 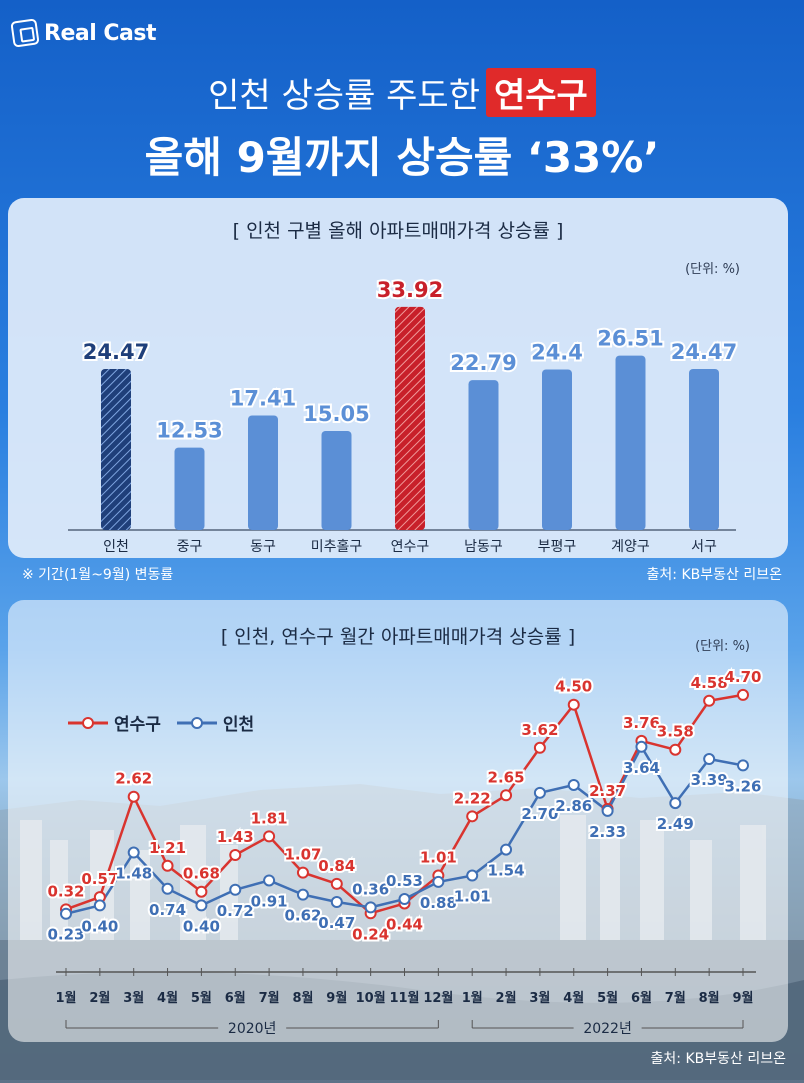 I want to click on data-label: 3.26, so click(x=742, y=786).